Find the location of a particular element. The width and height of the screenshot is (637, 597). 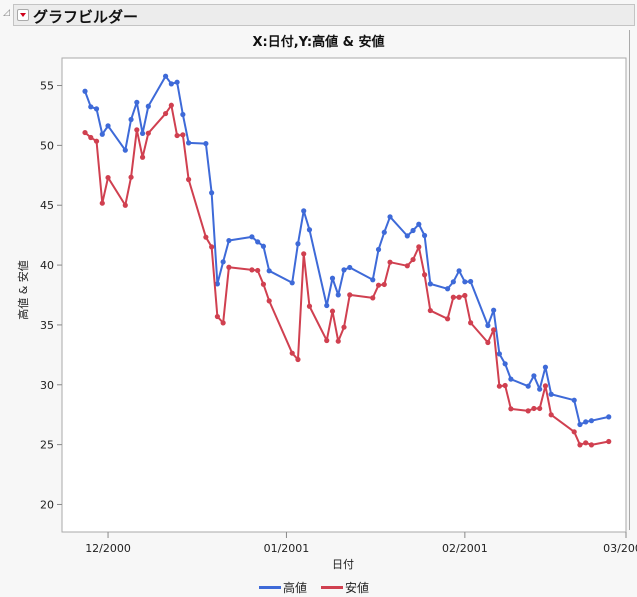

red-triangle-menu-icon is located at coordinates (23, 15).